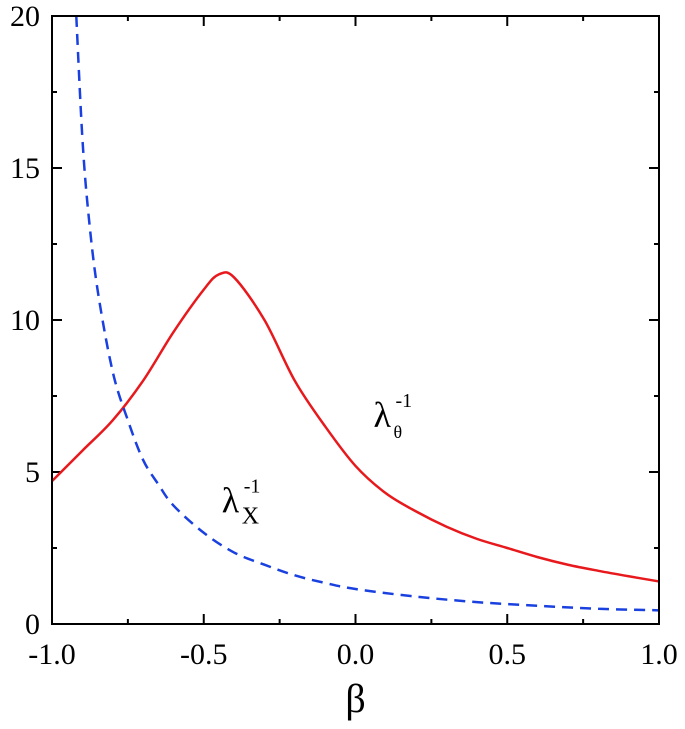 This screenshot has height=729, width=685. I want to click on annotation-subscript: θ, so click(398, 432).